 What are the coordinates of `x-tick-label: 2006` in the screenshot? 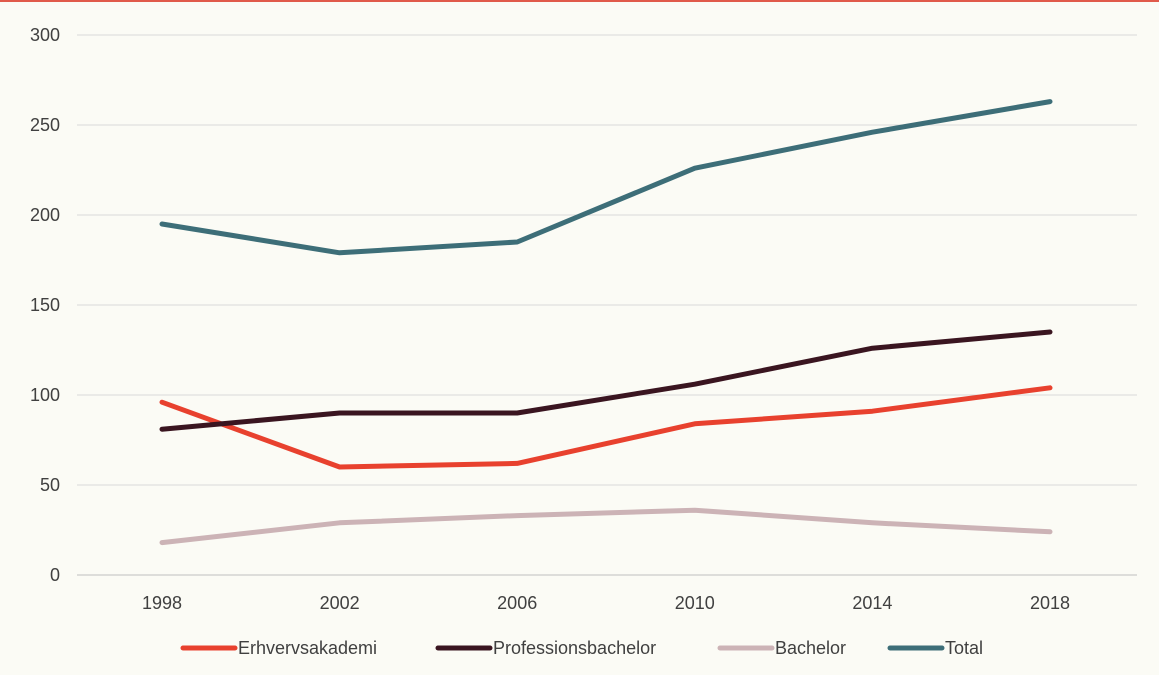 It's located at (517, 603).